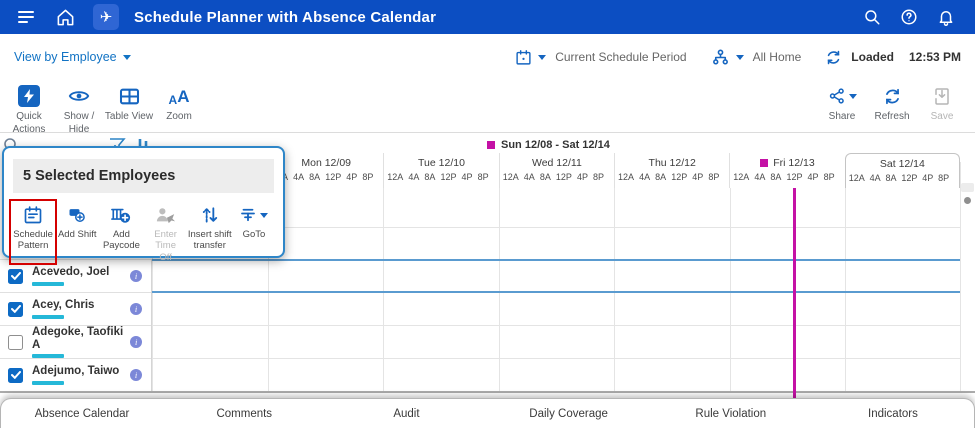  Describe the element at coordinates (942, 96) in the screenshot. I see `save-icon` at that location.